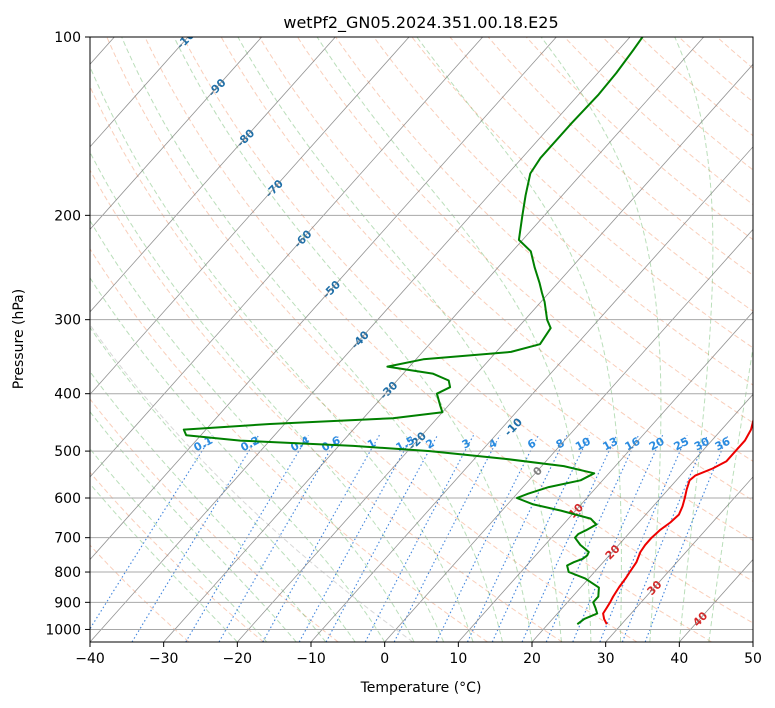 This screenshot has height=708, width=775. I want to click on x-axis: −40 −30 −20 −10 0 10 20 30 40 50, so click(418, 654).